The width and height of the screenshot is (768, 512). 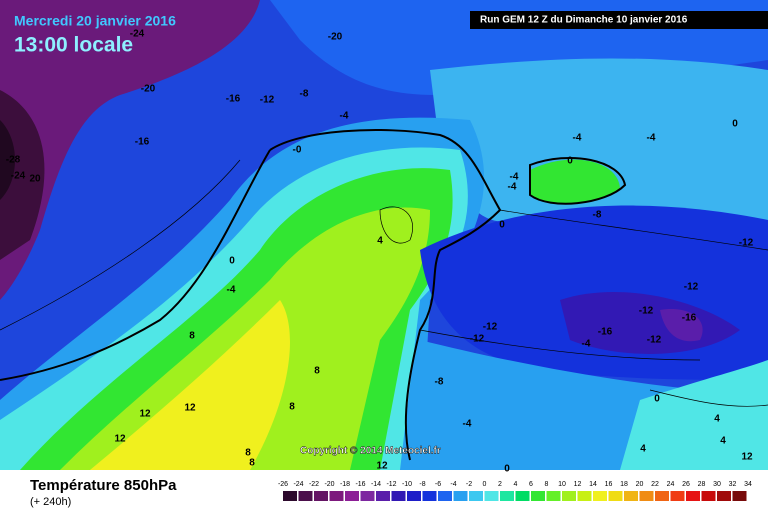 What do you see at coordinates (35, 179) in the screenshot?
I see `contour-label: 20` at bounding box center [35, 179].